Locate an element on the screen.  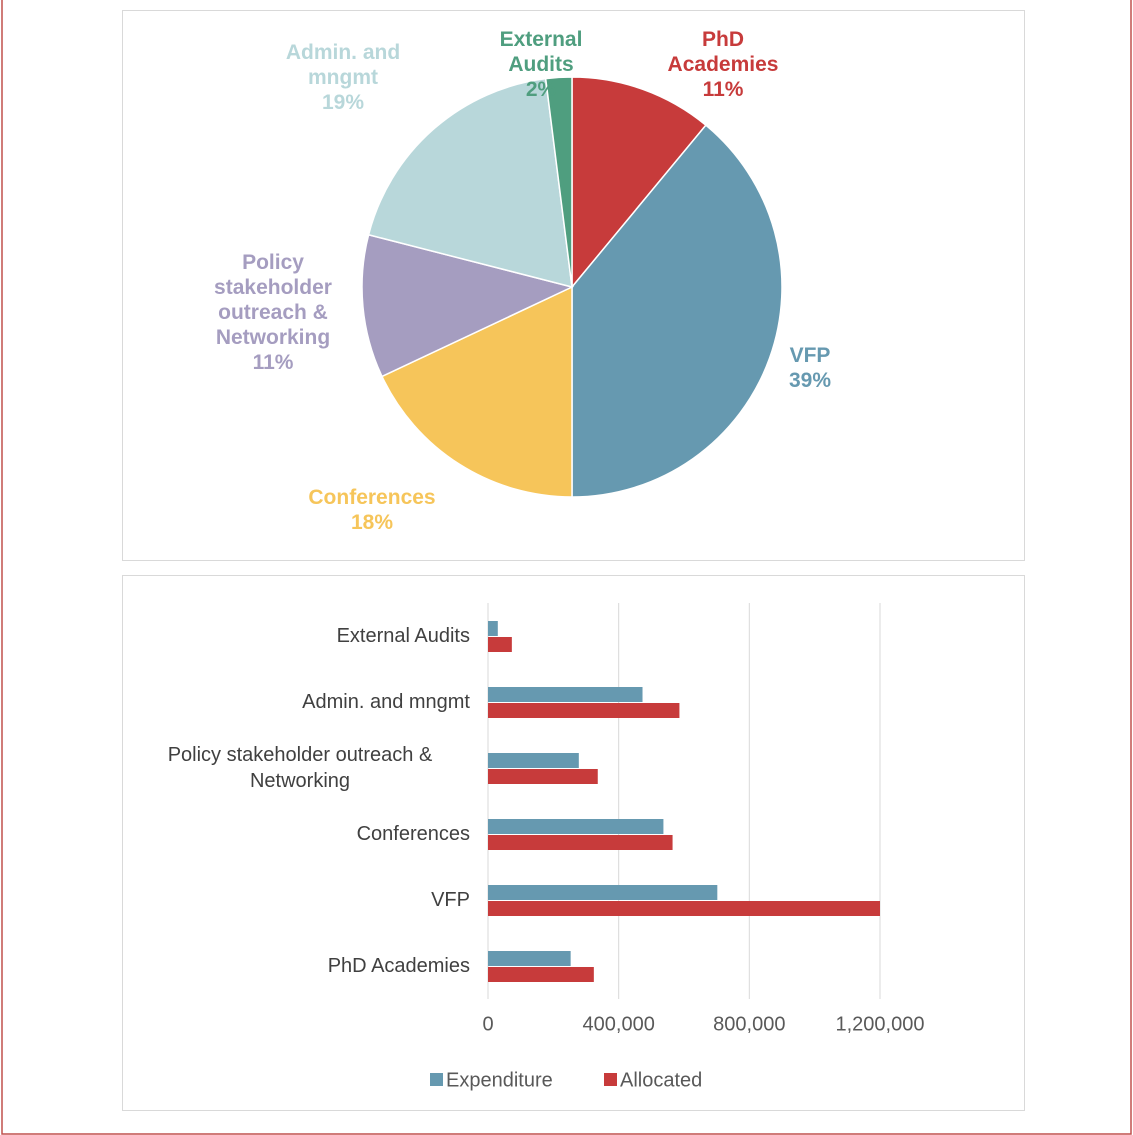
pie-label-value: 39% is located at coordinates (810, 380).